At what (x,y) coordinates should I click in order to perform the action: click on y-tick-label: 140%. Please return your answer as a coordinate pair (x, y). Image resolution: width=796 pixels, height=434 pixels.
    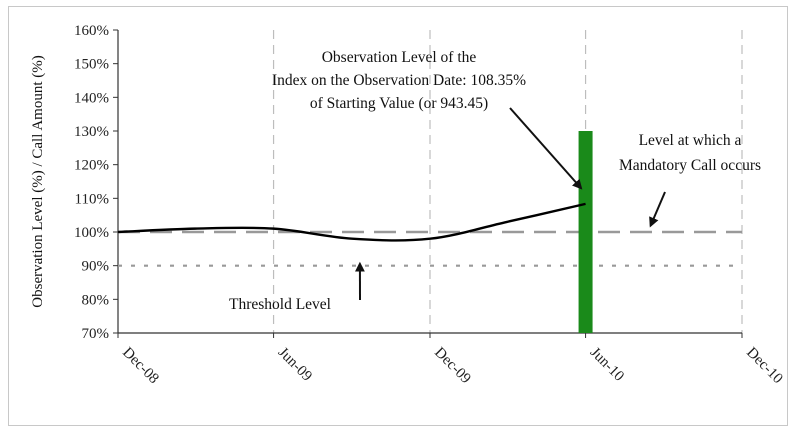
    Looking at the image, I should click on (91, 98).